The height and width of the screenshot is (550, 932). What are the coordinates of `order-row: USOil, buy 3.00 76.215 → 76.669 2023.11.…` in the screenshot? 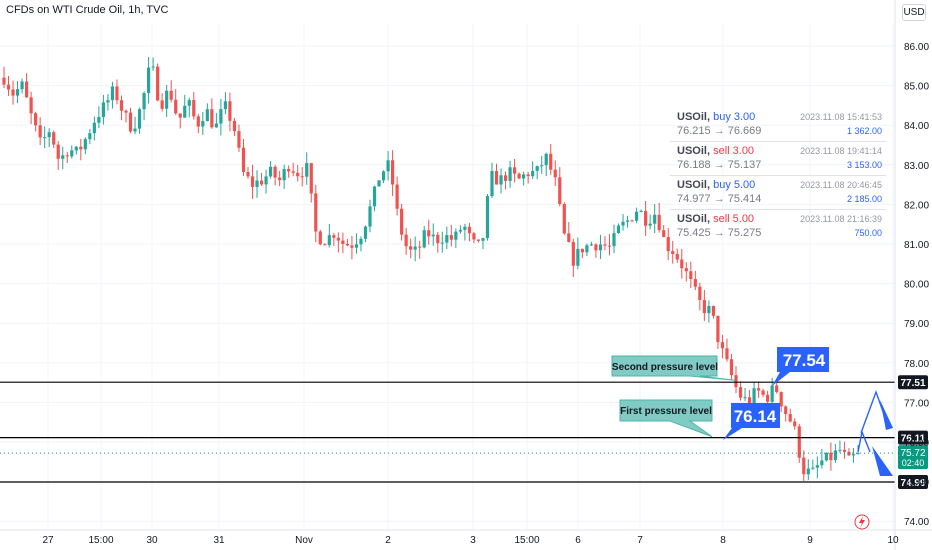 It's located at (778, 125).